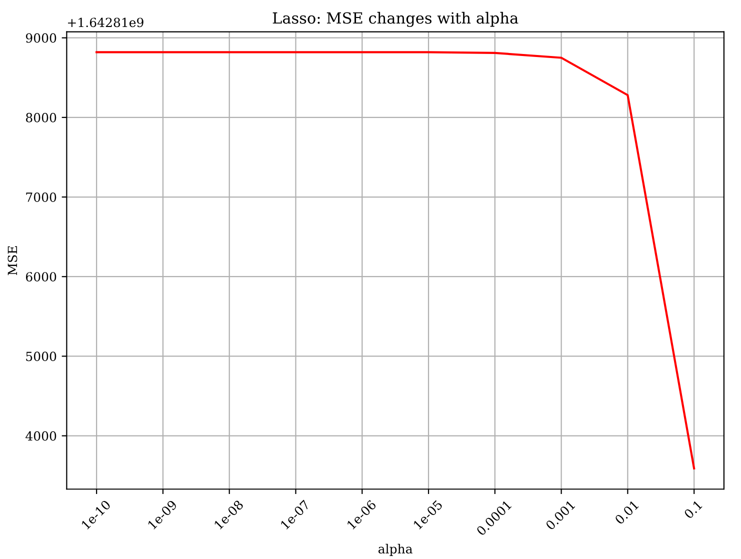  I want to click on x-axis-title: alpha, so click(395, 550).